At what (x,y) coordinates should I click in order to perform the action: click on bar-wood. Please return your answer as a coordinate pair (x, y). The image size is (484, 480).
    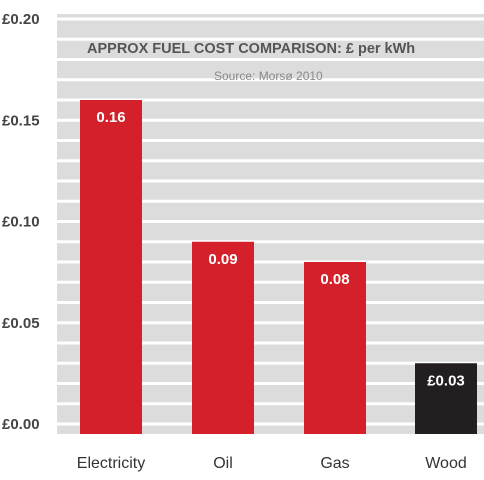
    Looking at the image, I should click on (446, 398).